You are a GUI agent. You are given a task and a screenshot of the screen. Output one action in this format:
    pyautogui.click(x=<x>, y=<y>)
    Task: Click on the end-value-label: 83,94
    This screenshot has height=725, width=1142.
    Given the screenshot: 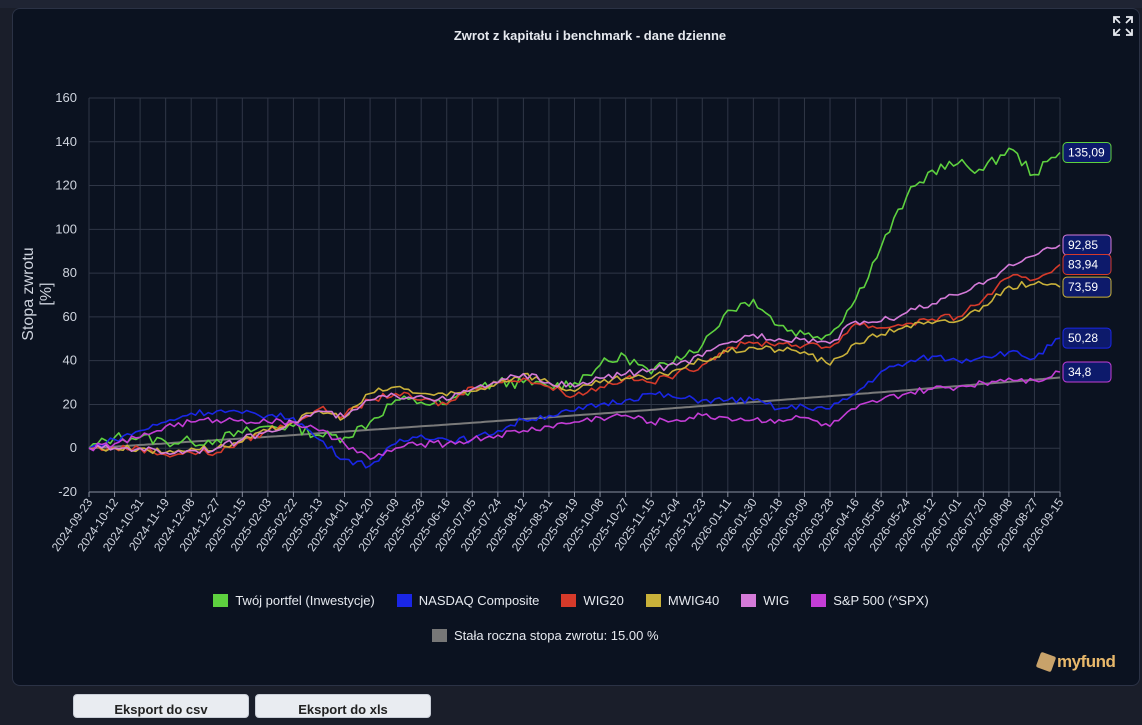 What is the action you would take?
    pyautogui.click(x=1083, y=264)
    